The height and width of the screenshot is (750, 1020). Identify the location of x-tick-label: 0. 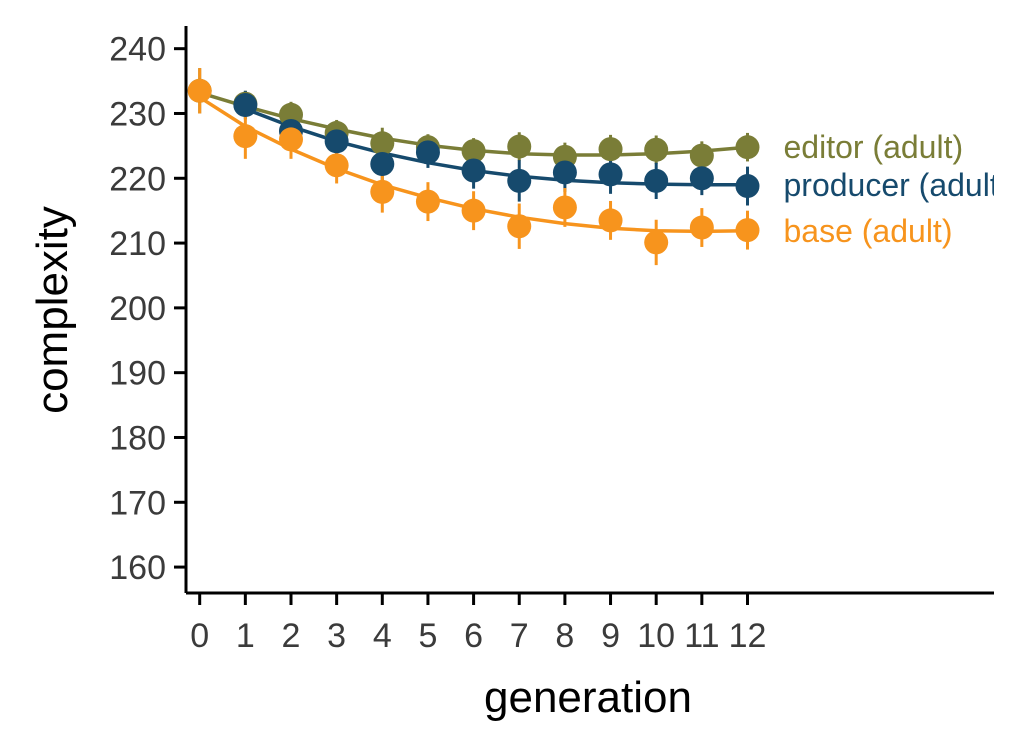
(199, 636).